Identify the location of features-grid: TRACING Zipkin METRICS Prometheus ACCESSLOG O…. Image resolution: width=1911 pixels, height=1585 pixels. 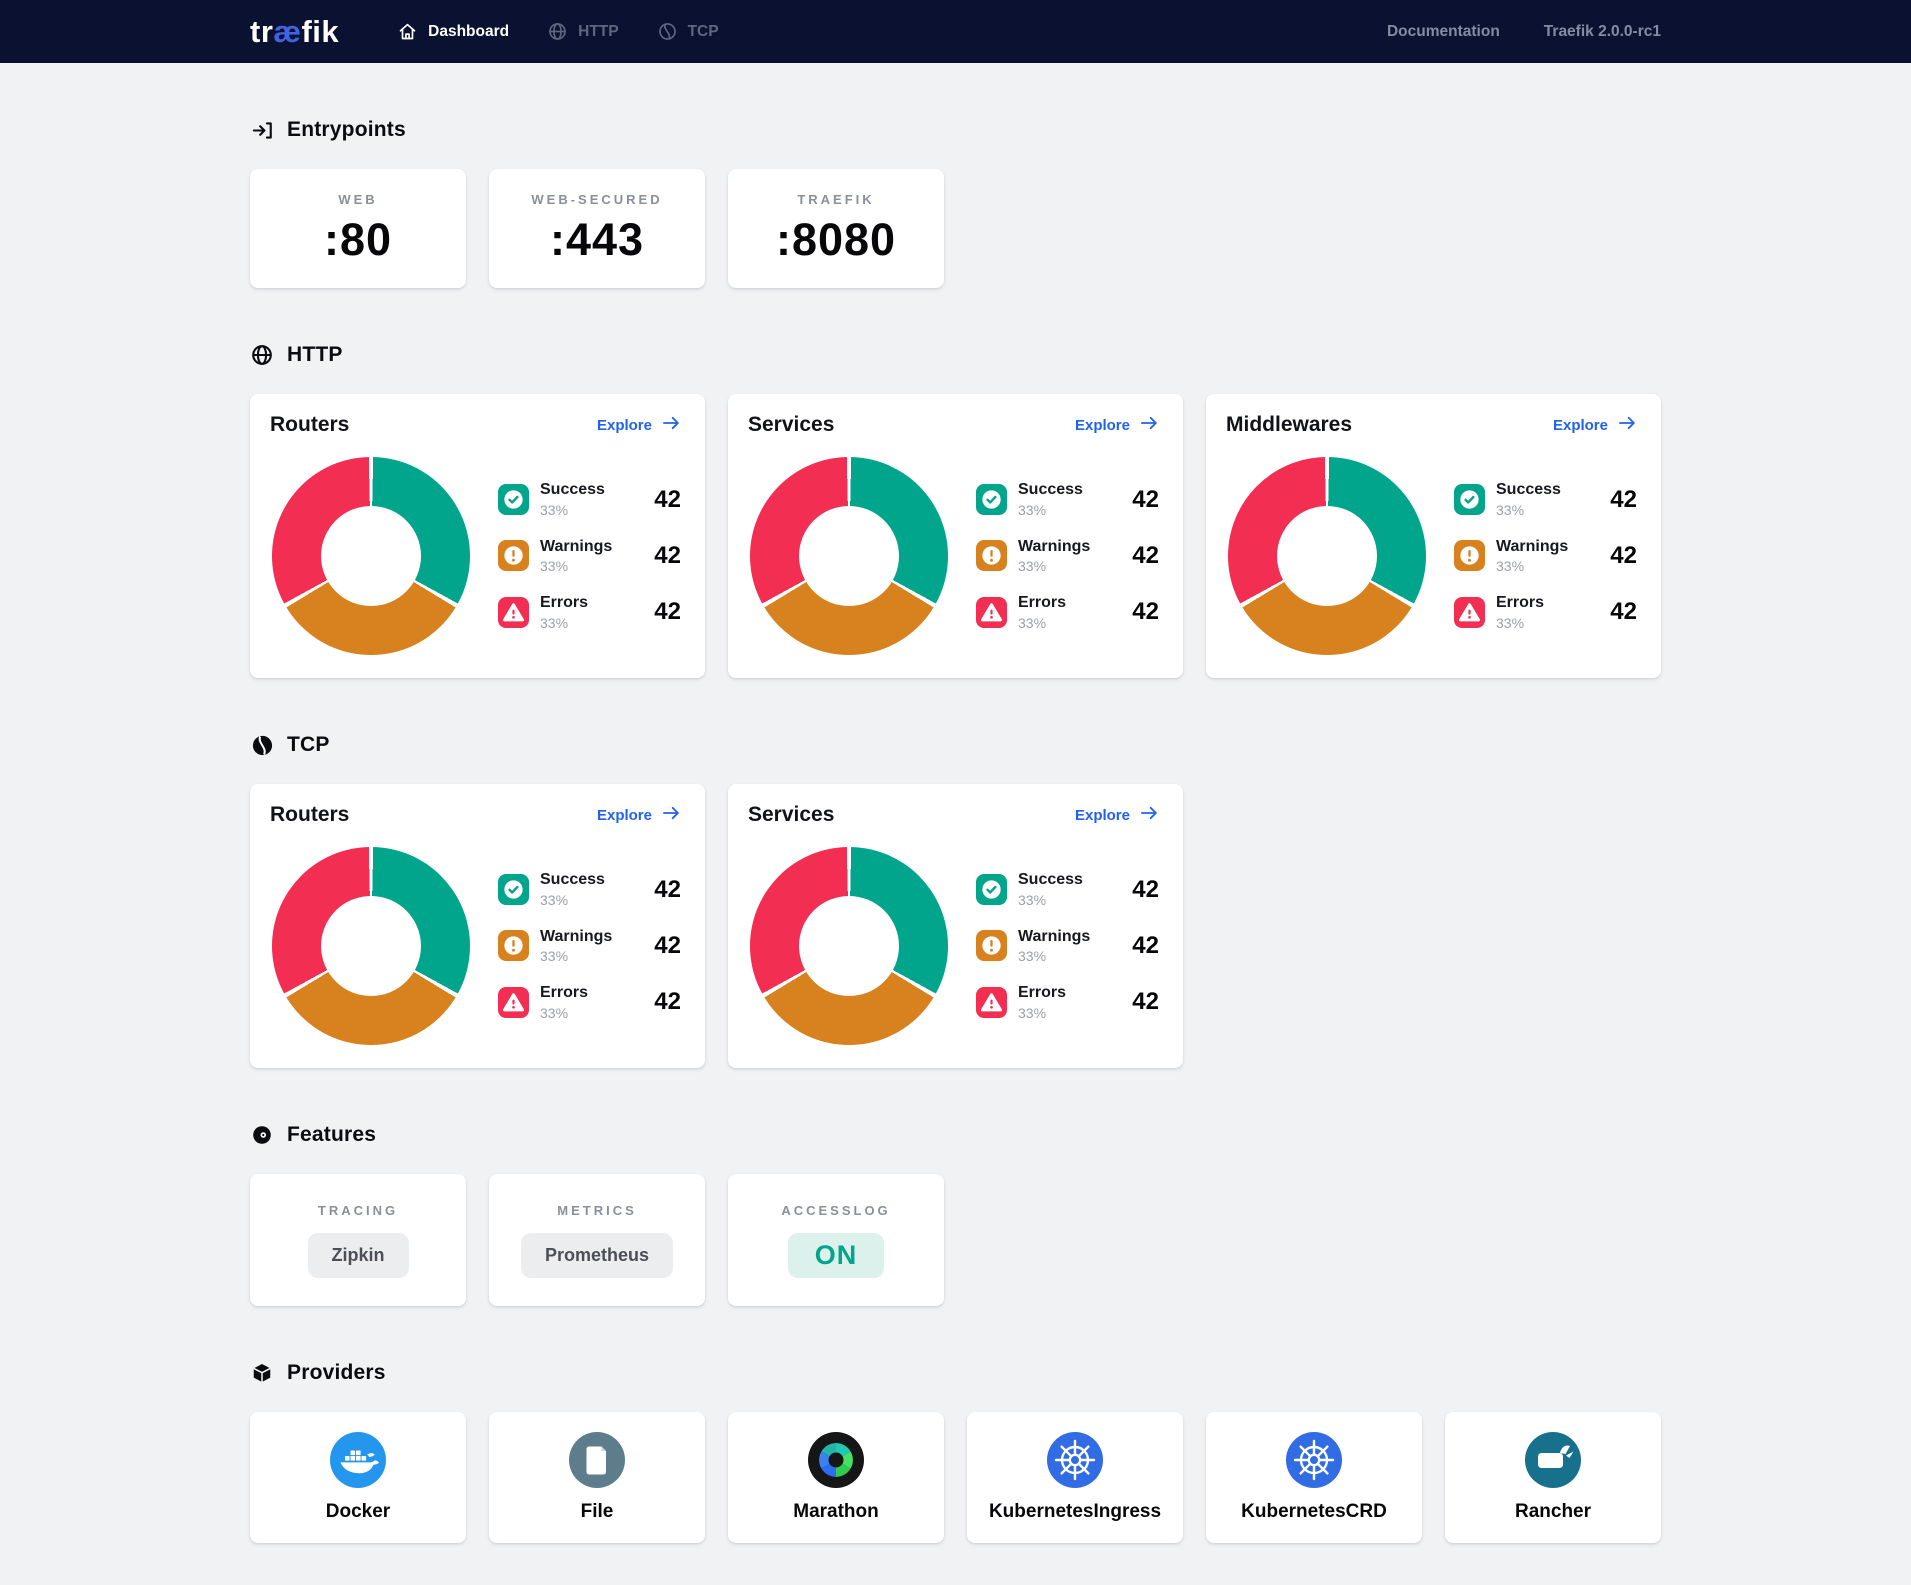
(955, 1240).